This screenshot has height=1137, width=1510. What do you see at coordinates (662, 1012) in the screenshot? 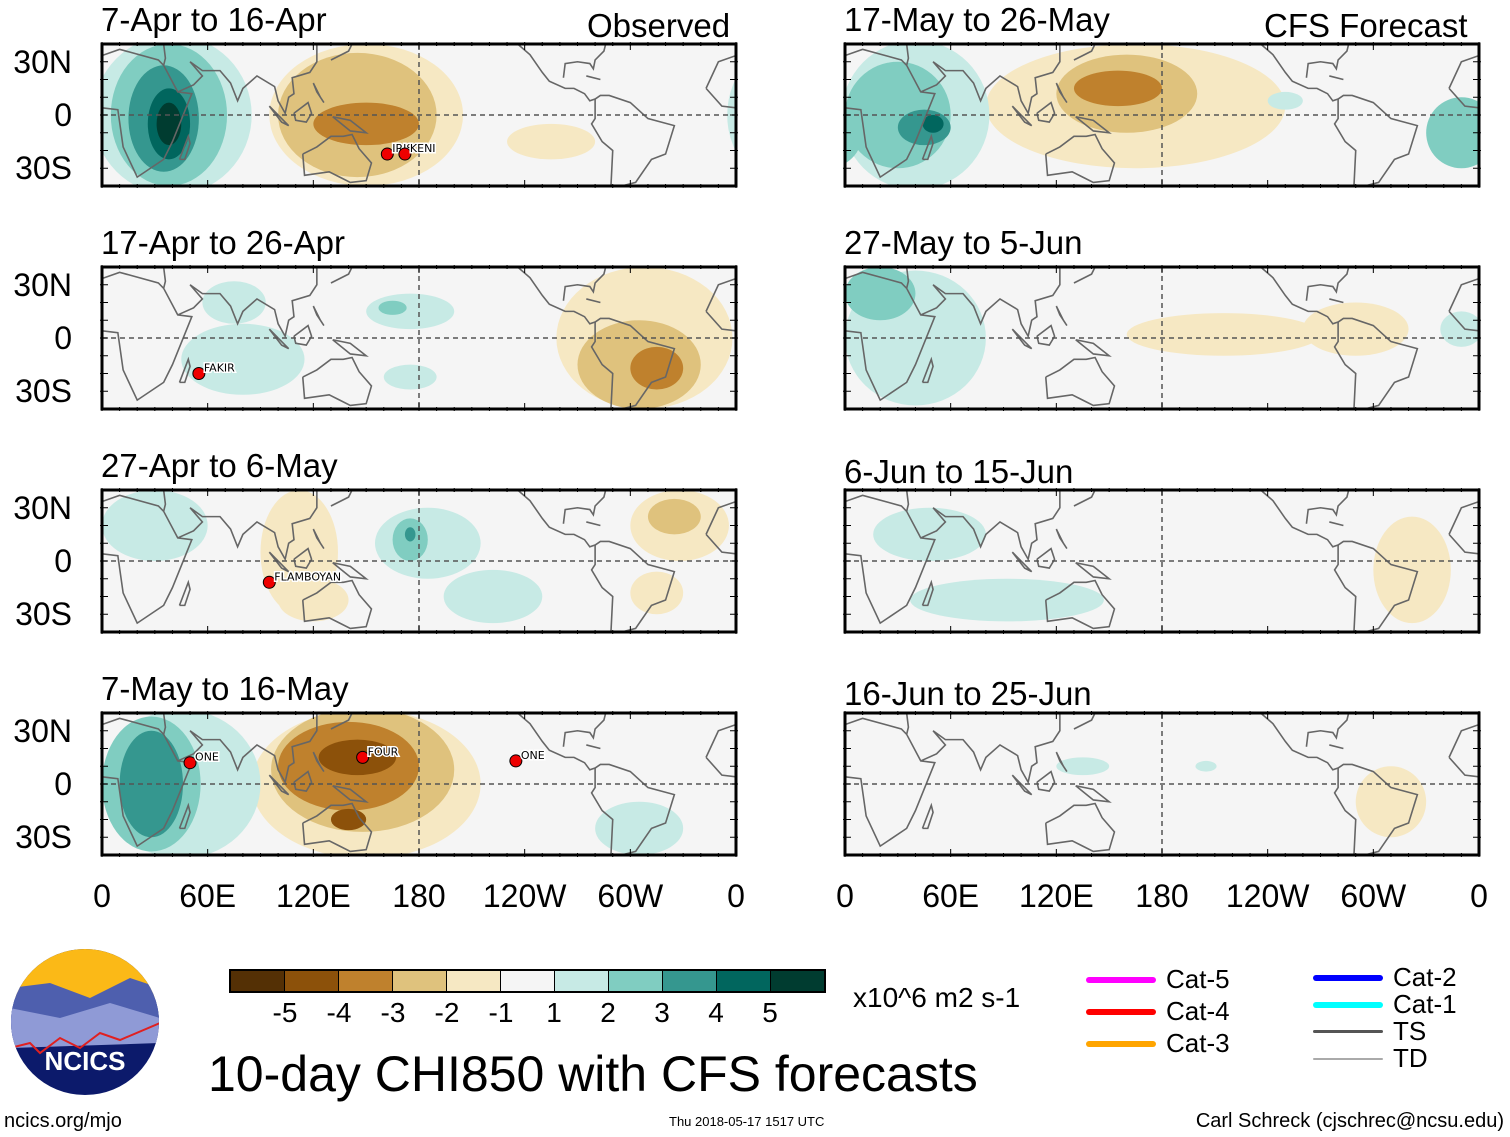
I see `colorbar-label: 3` at bounding box center [662, 1012].